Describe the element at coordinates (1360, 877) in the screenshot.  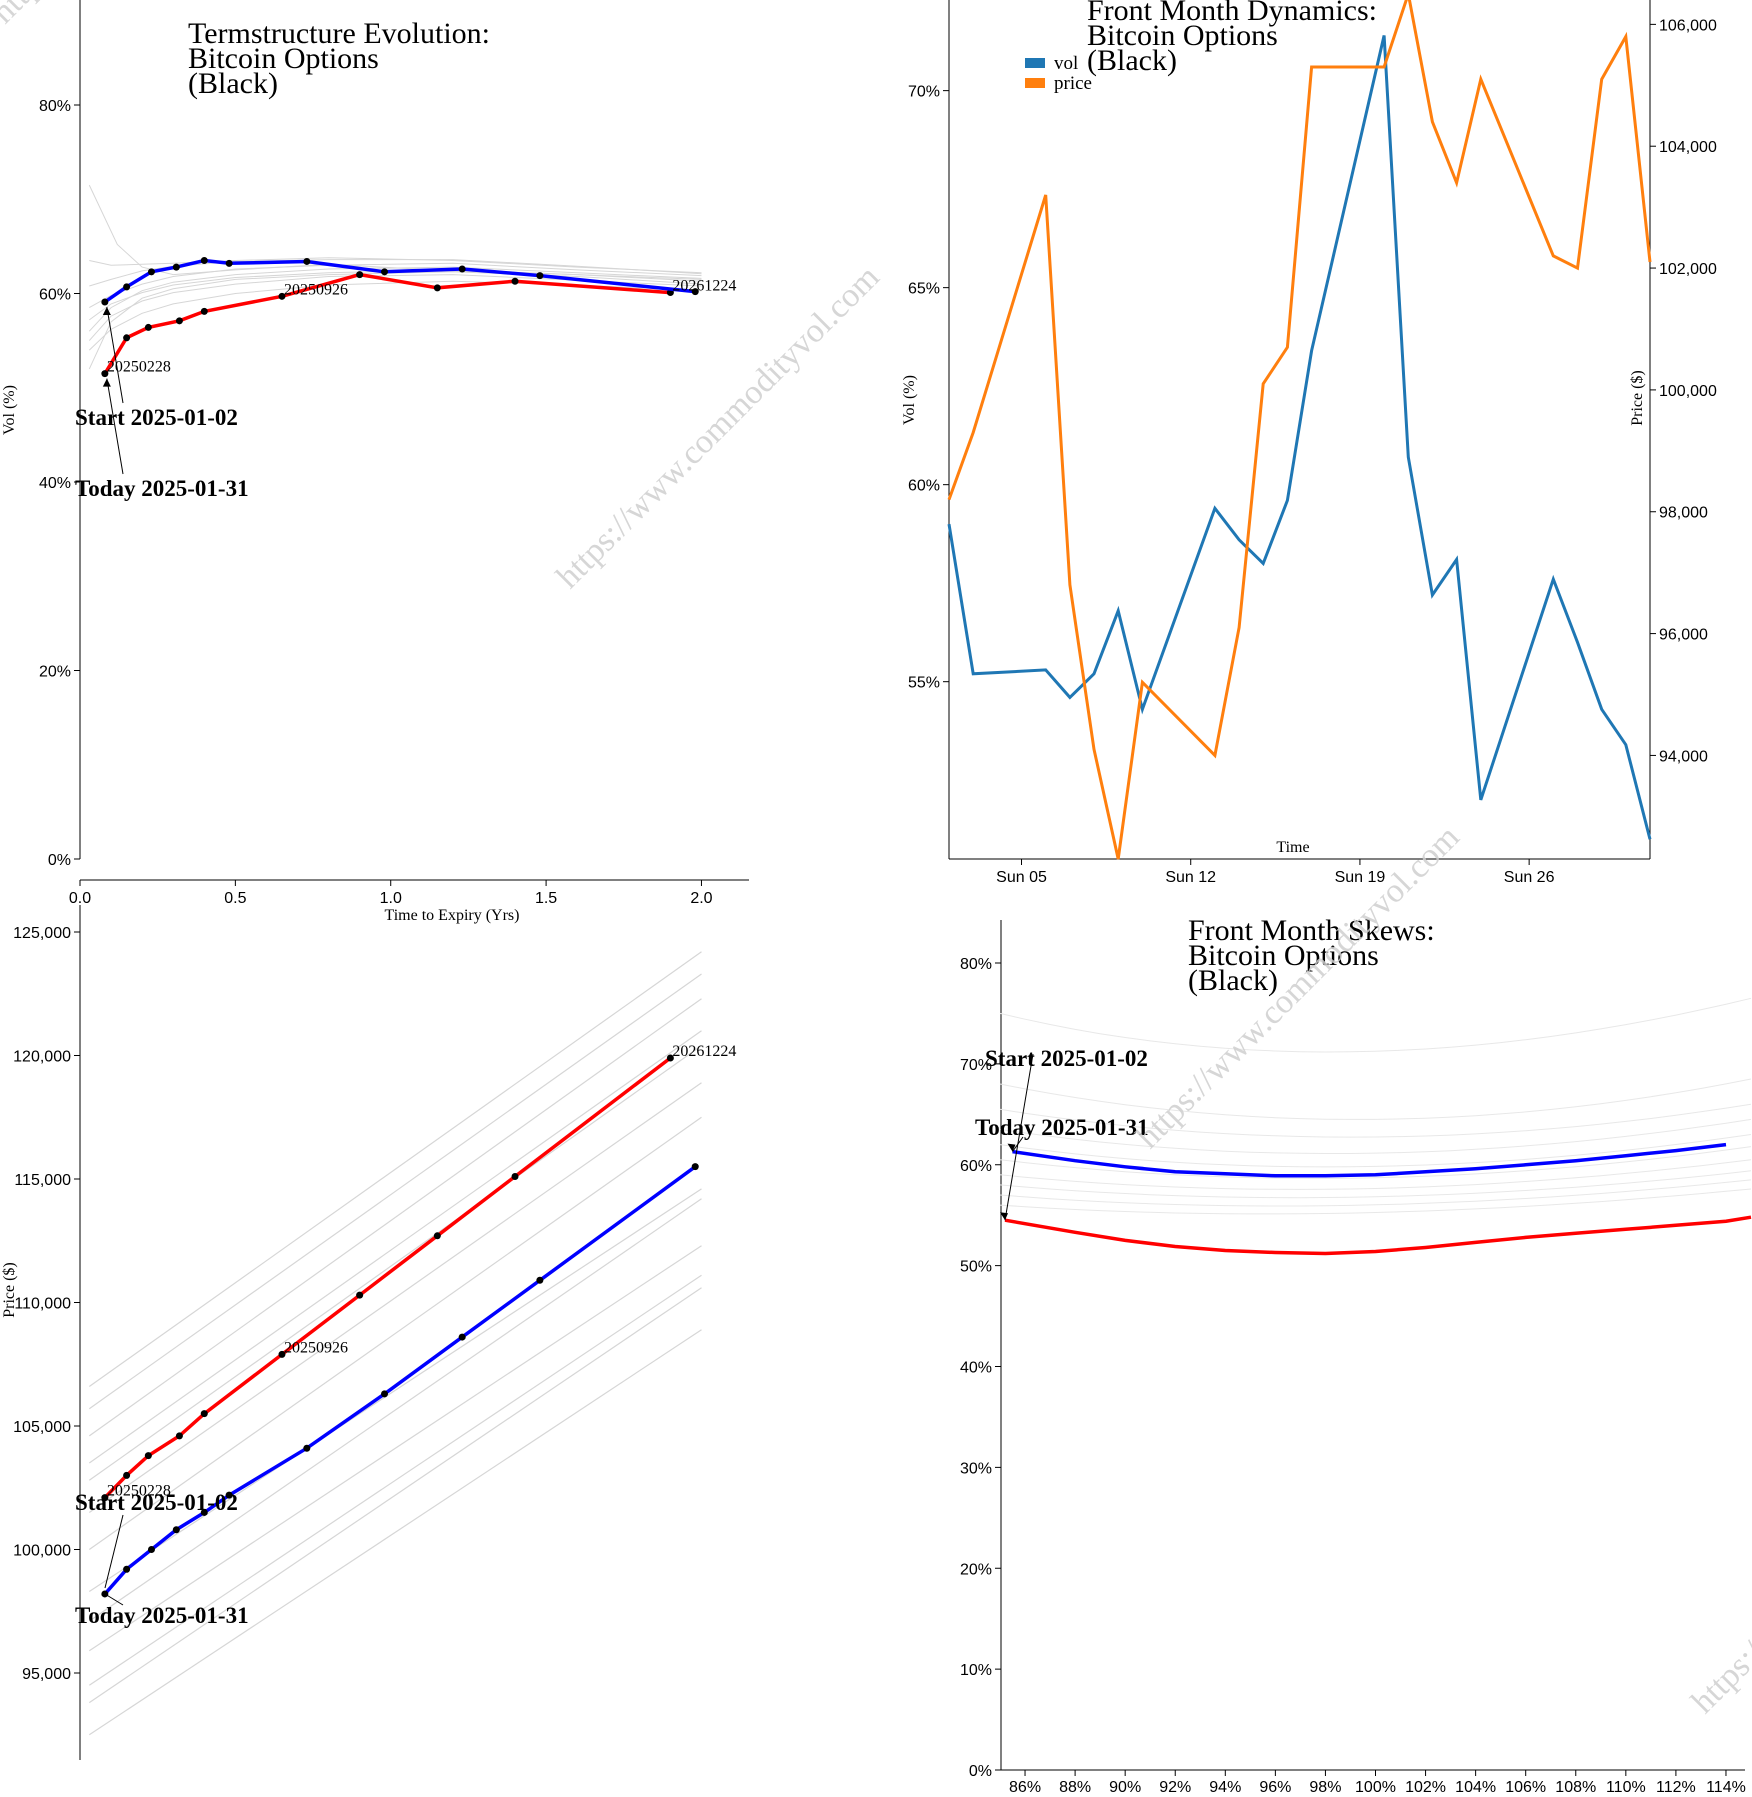
I see `x-tick-label: Sun 19` at that location.